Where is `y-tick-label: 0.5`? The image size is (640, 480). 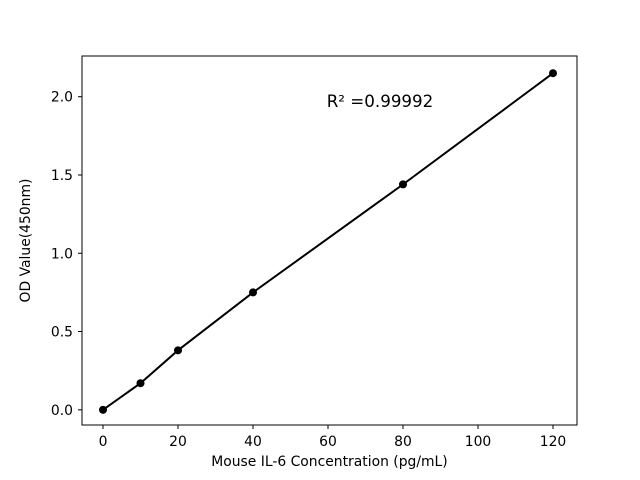 y-tick-label: 0.5 is located at coordinates (62, 333).